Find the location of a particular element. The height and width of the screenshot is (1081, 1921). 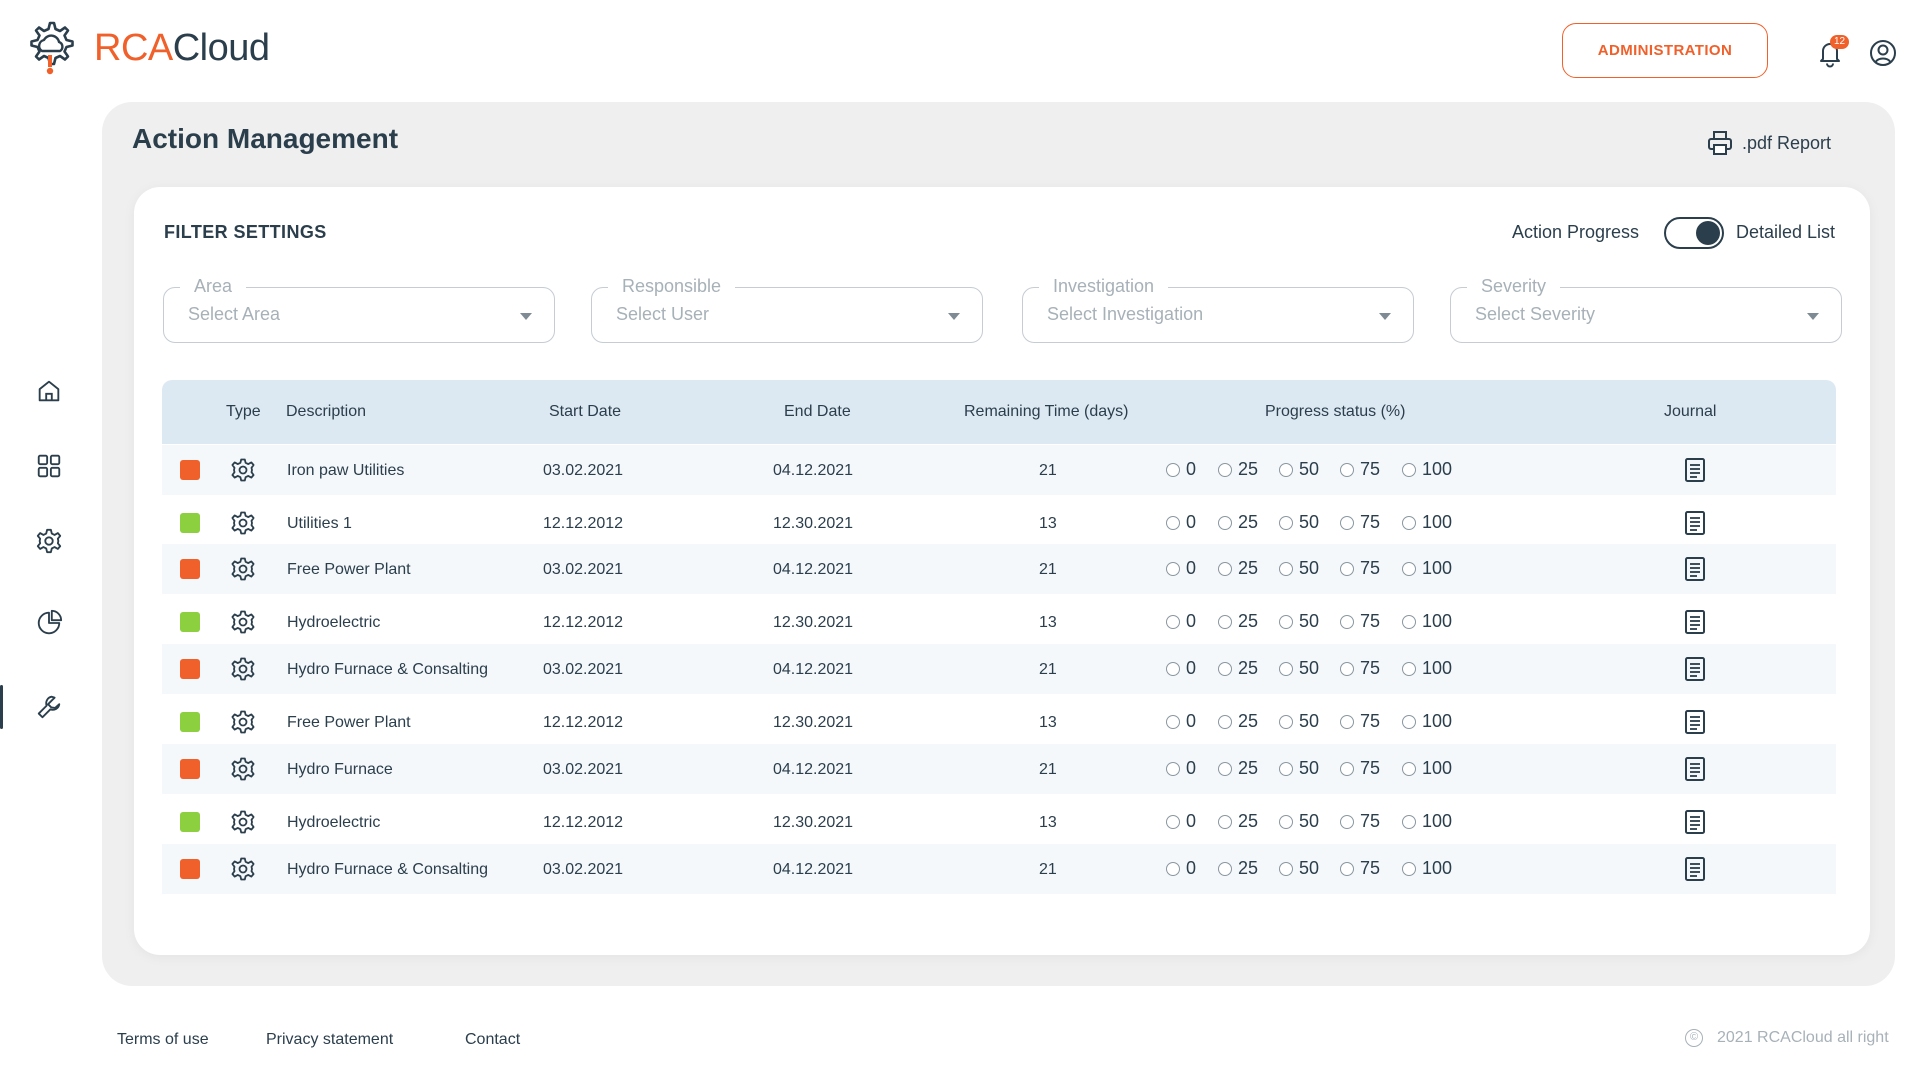

wrench-icon is located at coordinates (49, 707).